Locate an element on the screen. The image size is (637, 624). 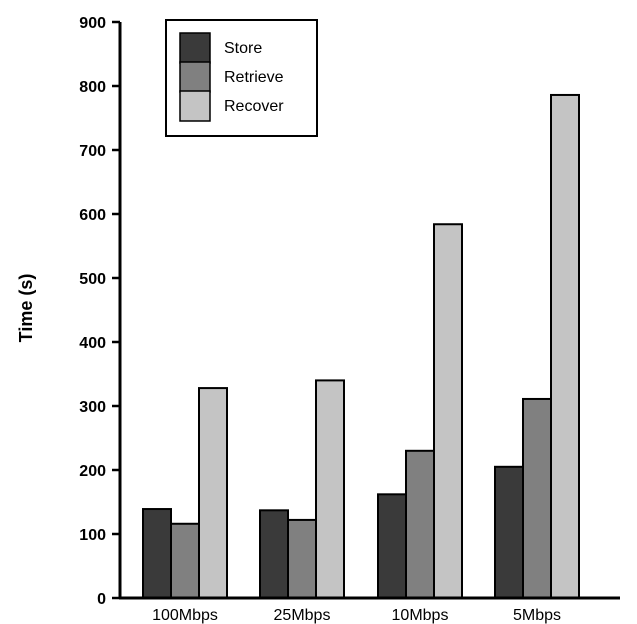
legend-swatch-store is located at coordinates (195, 48).